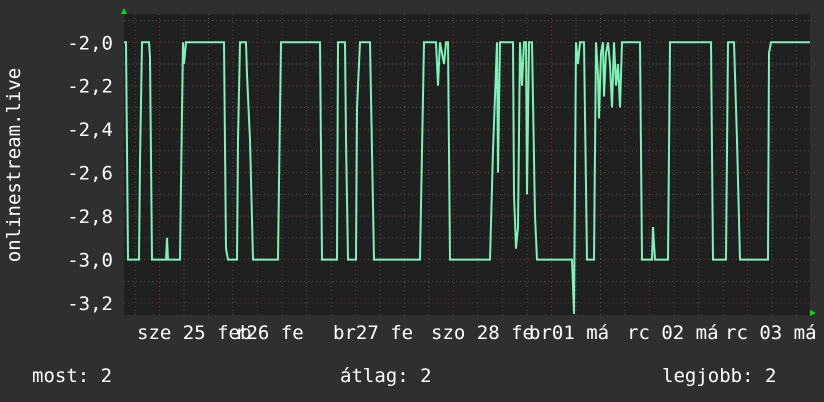  Describe the element at coordinates (124, 11) in the screenshot. I see `y-axis-arrow-icon` at that location.